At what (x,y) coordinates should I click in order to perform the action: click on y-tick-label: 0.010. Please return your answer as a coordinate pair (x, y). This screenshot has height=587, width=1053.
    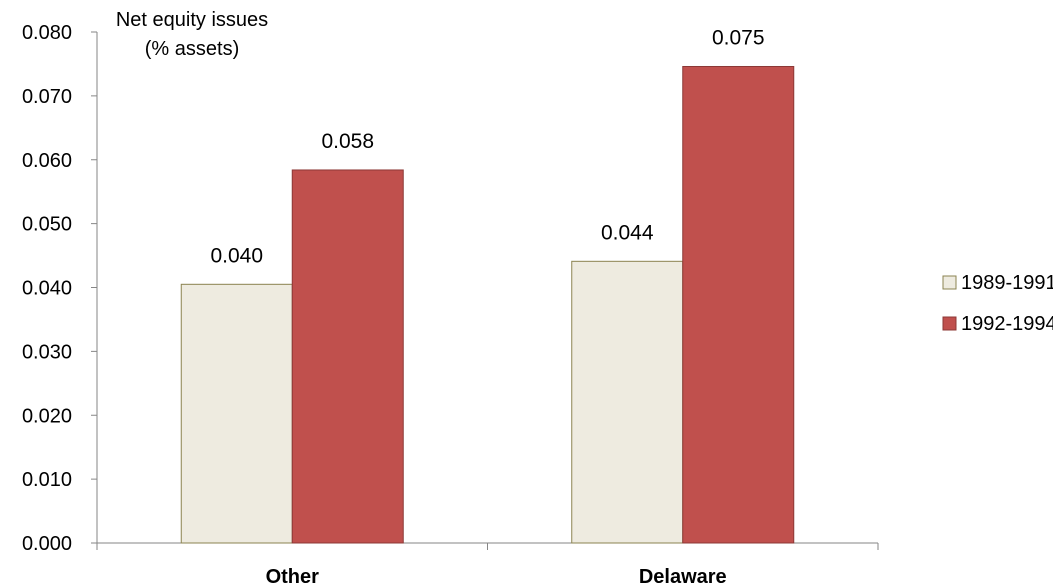
    Looking at the image, I should click on (47, 480).